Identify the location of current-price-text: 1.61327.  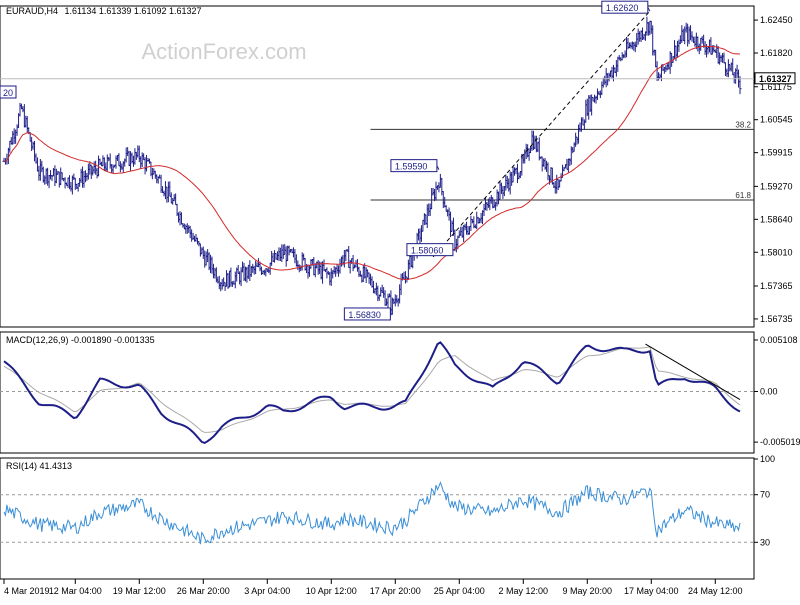
(775, 79).